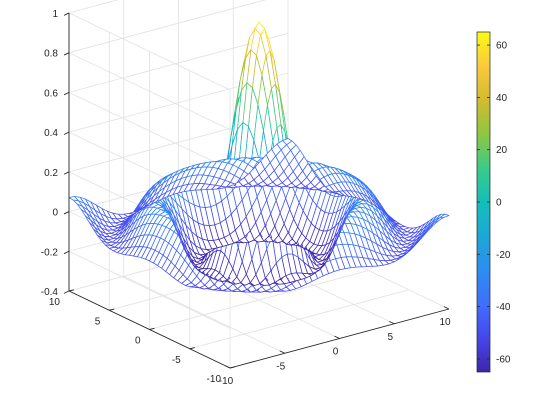  Describe the element at coordinates (214, 379) in the screenshot. I see `y-tick-label: -10` at that location.